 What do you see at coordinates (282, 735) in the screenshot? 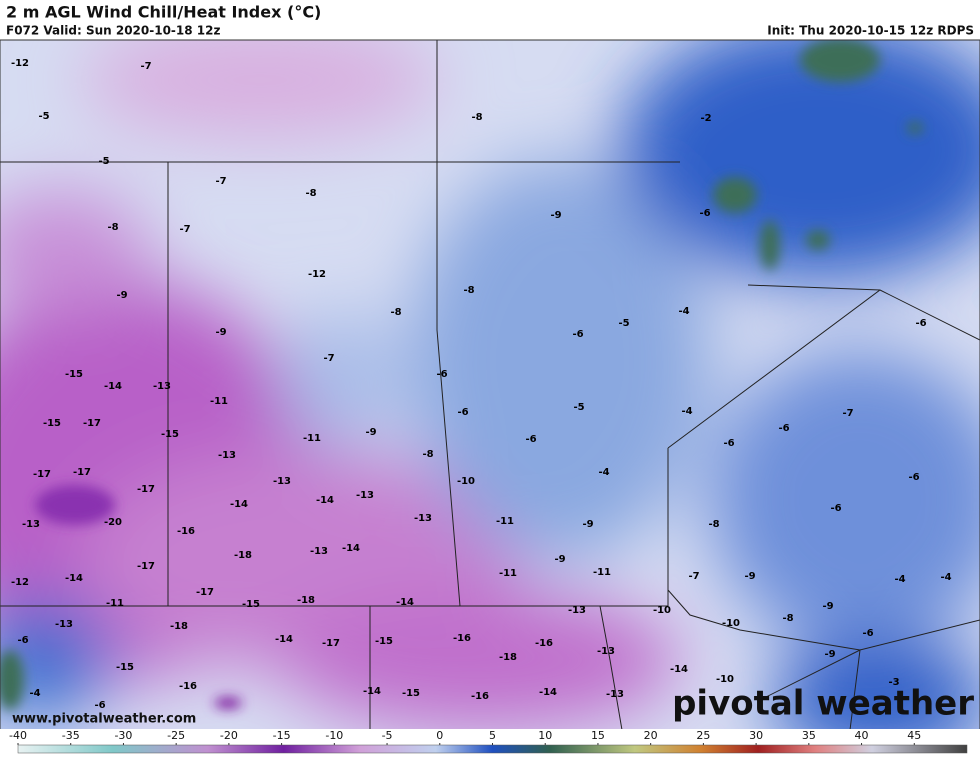
I see `colorbar-tick-label: -15` at bounding box center [282, 735].